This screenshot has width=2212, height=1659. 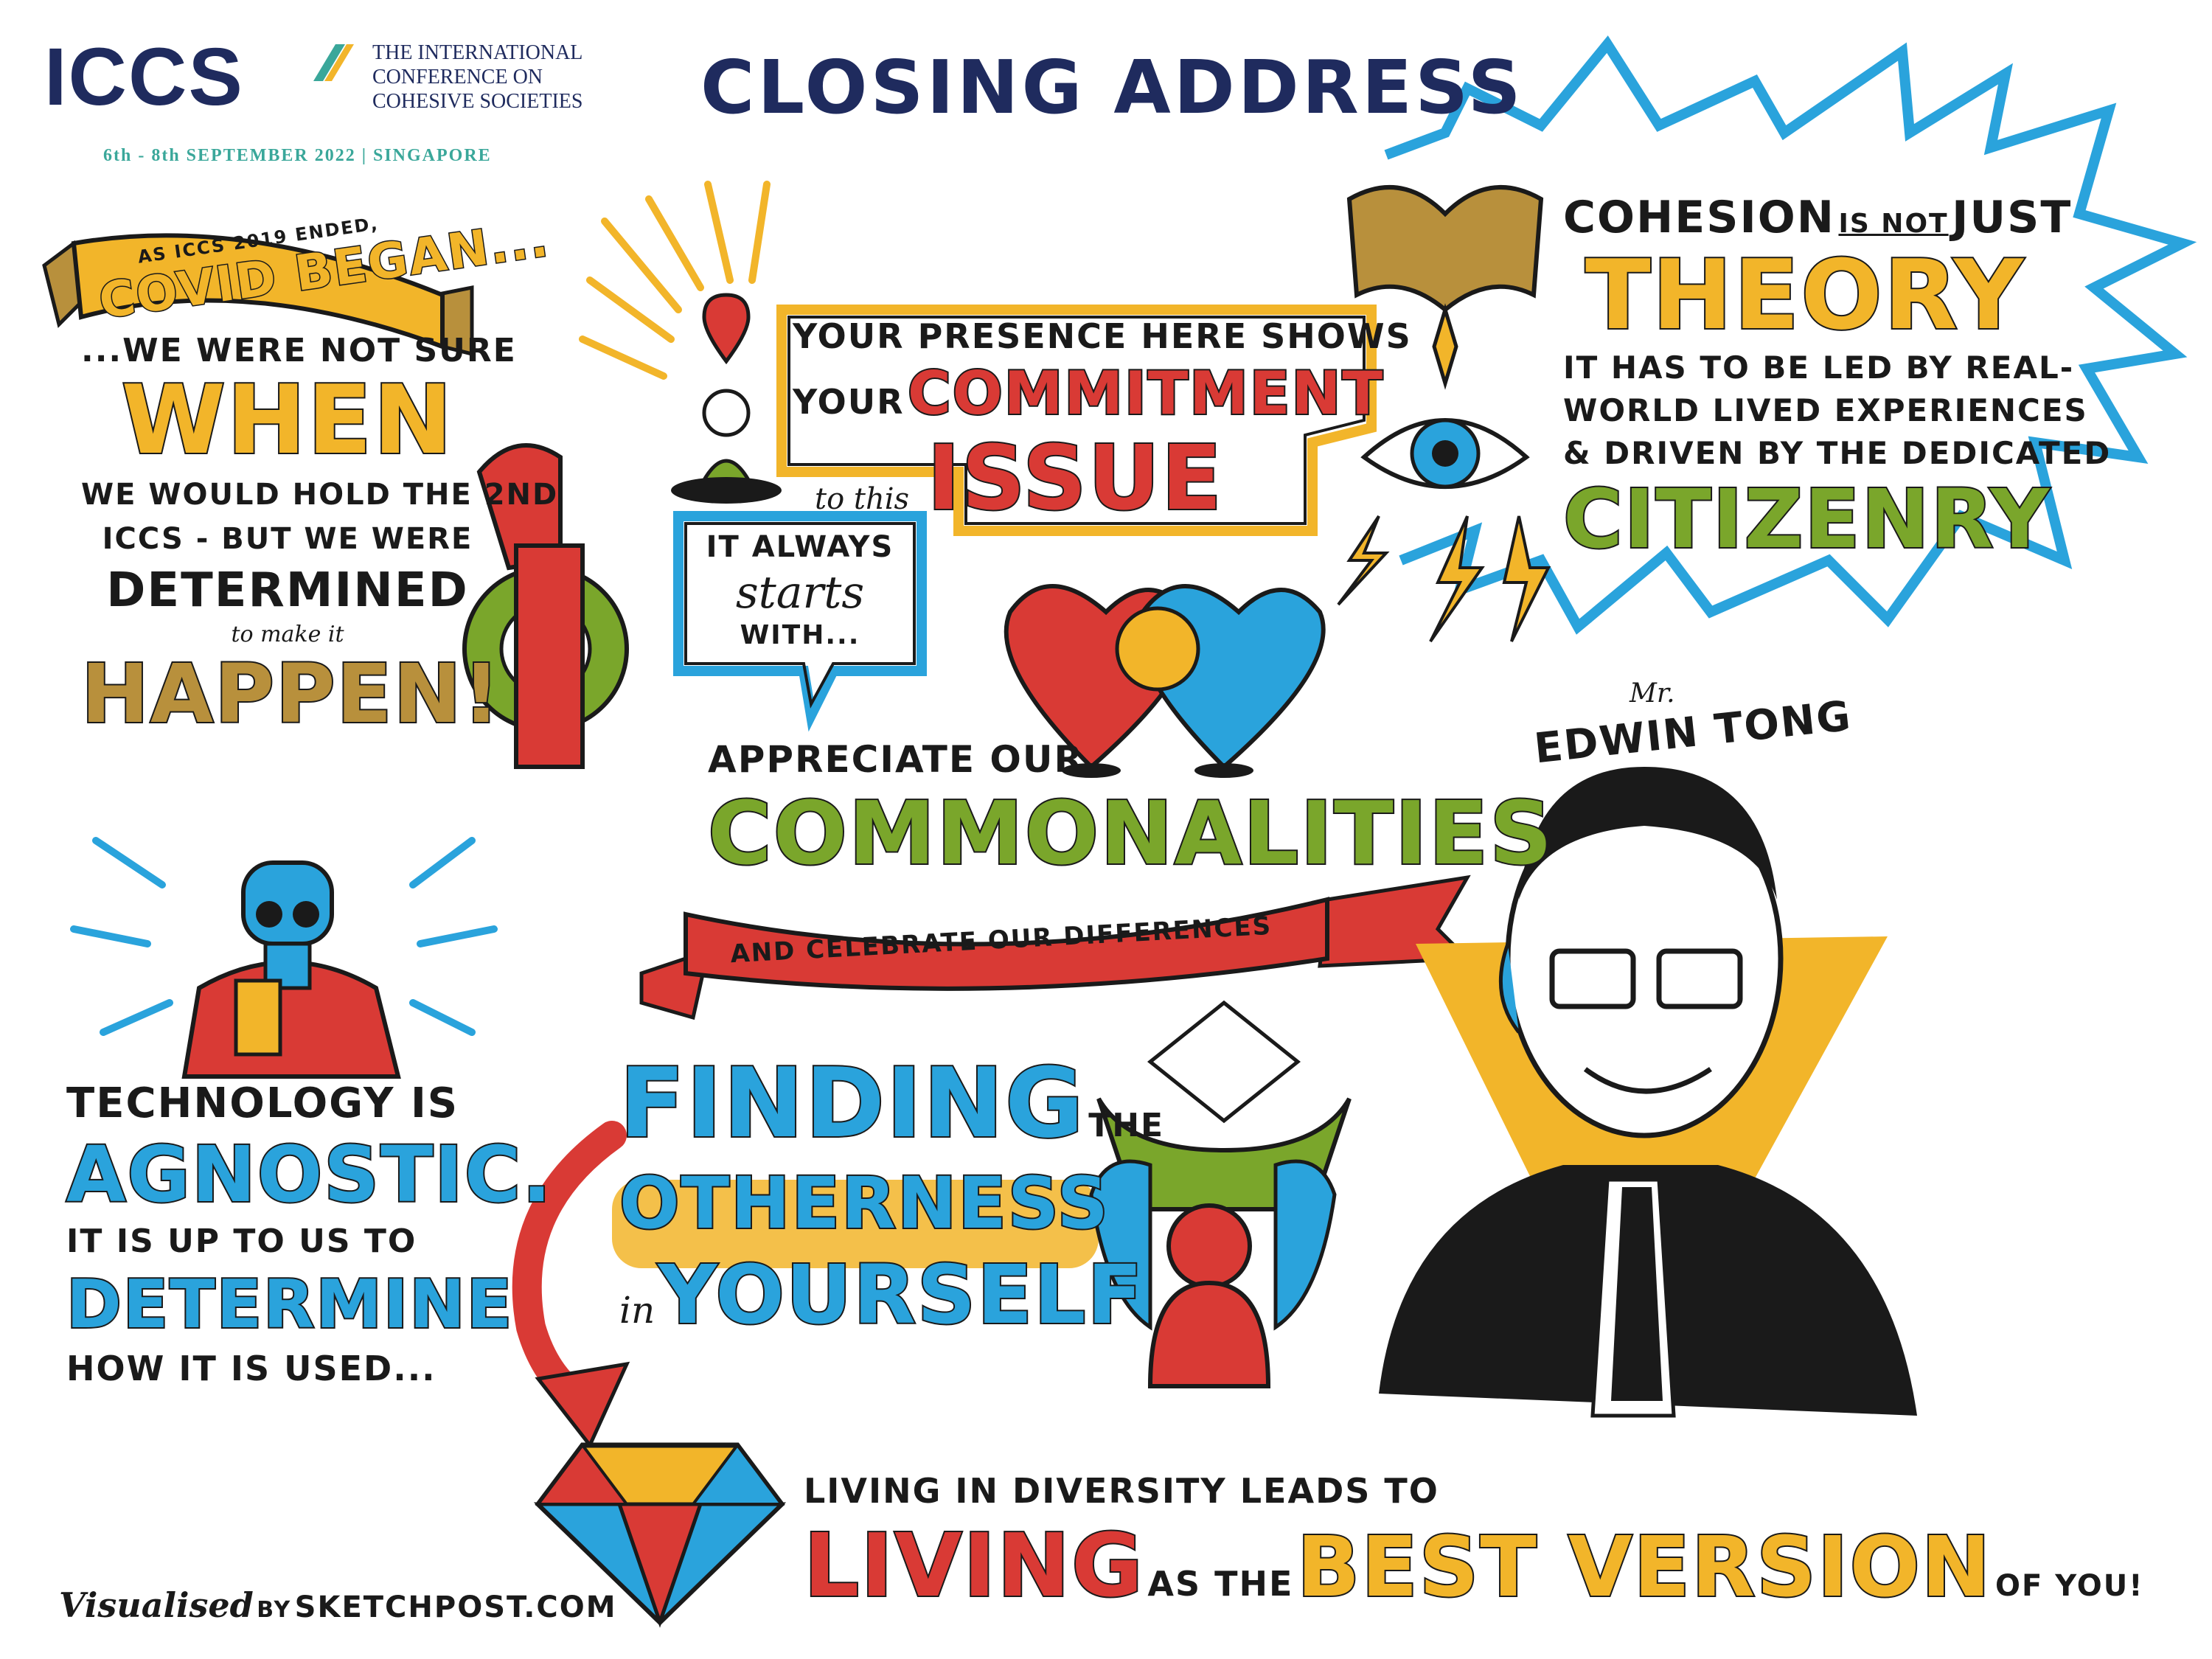 I want to click on technology-is-text: TECHNOLOGY IS, so click(x=262, y=1103).